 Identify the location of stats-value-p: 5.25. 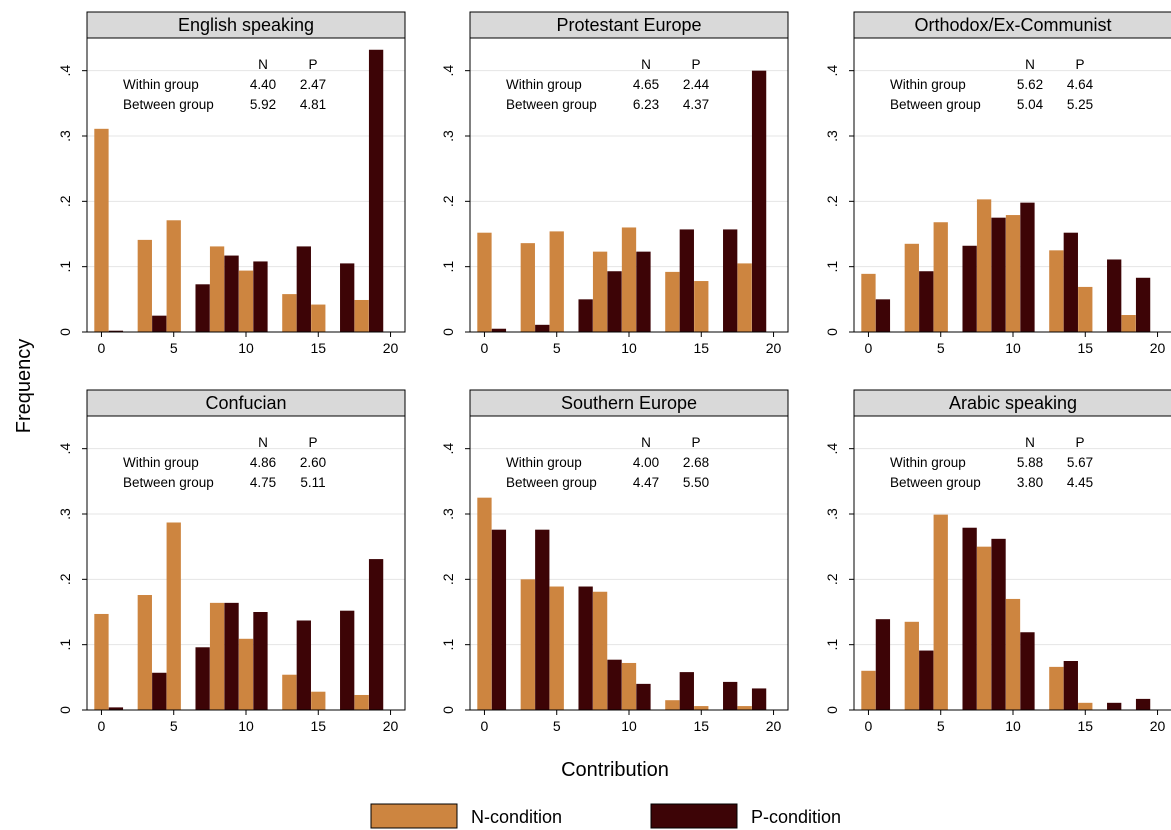
(1080, 104).